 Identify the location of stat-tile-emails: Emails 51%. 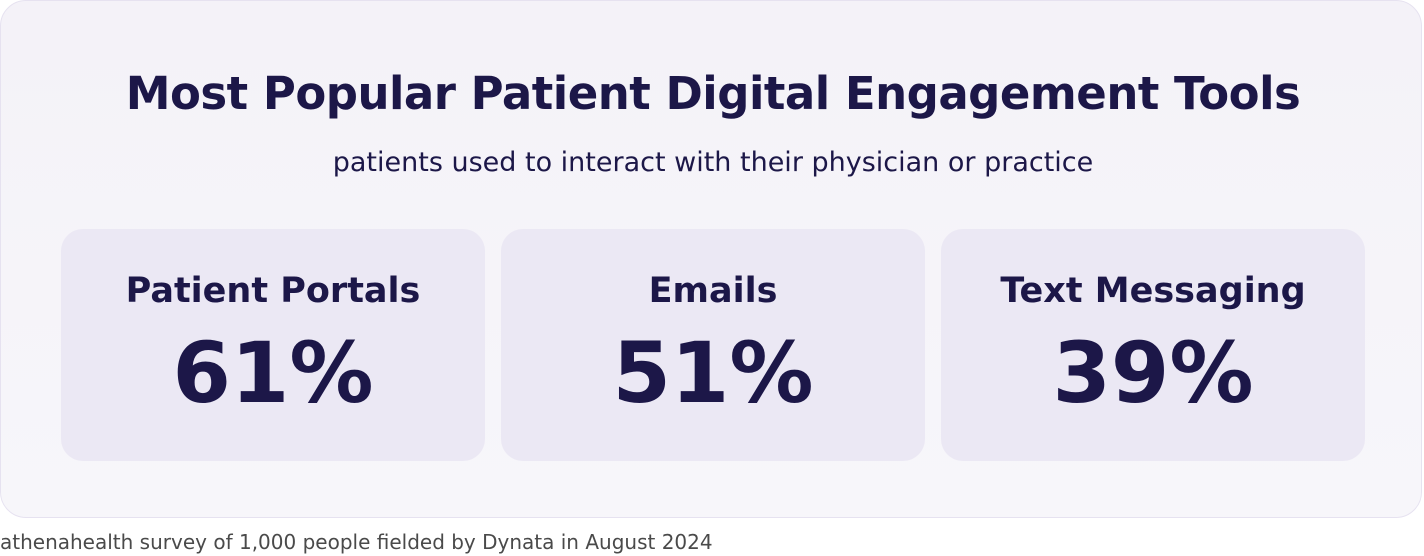
(713, 345).